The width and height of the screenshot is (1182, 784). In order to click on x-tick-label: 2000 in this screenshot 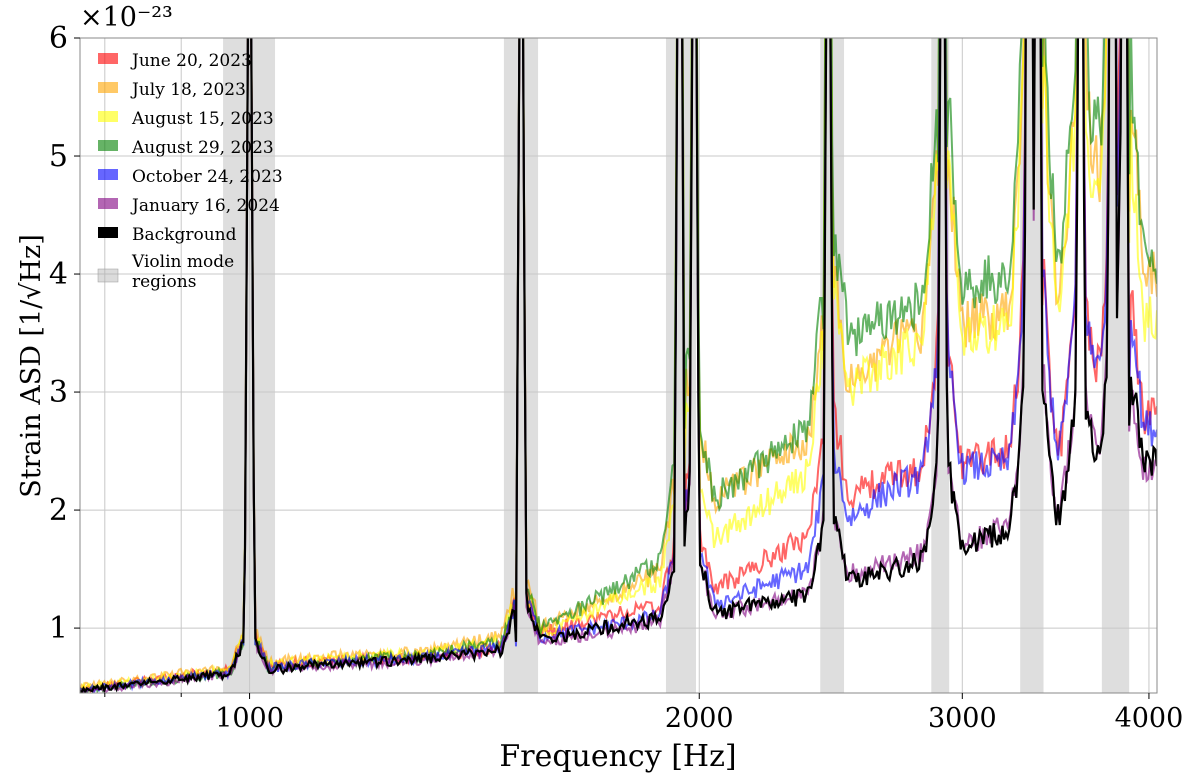, I will do `click(699, 718)`.